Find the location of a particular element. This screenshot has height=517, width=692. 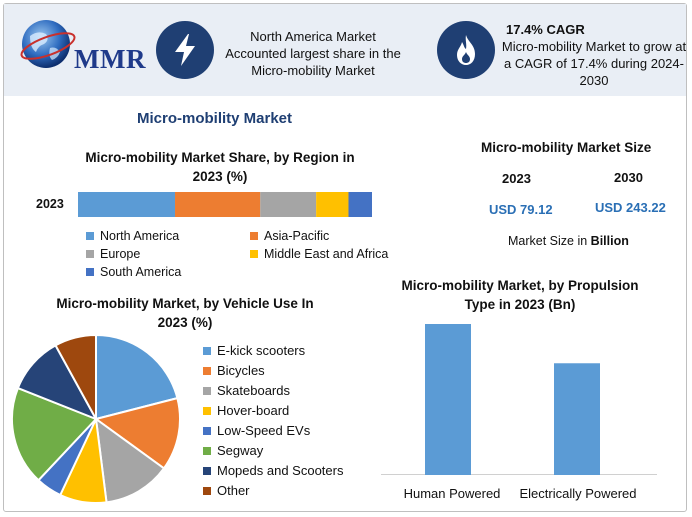

pie-slice-bicycles is located at coordinates (137, 433).